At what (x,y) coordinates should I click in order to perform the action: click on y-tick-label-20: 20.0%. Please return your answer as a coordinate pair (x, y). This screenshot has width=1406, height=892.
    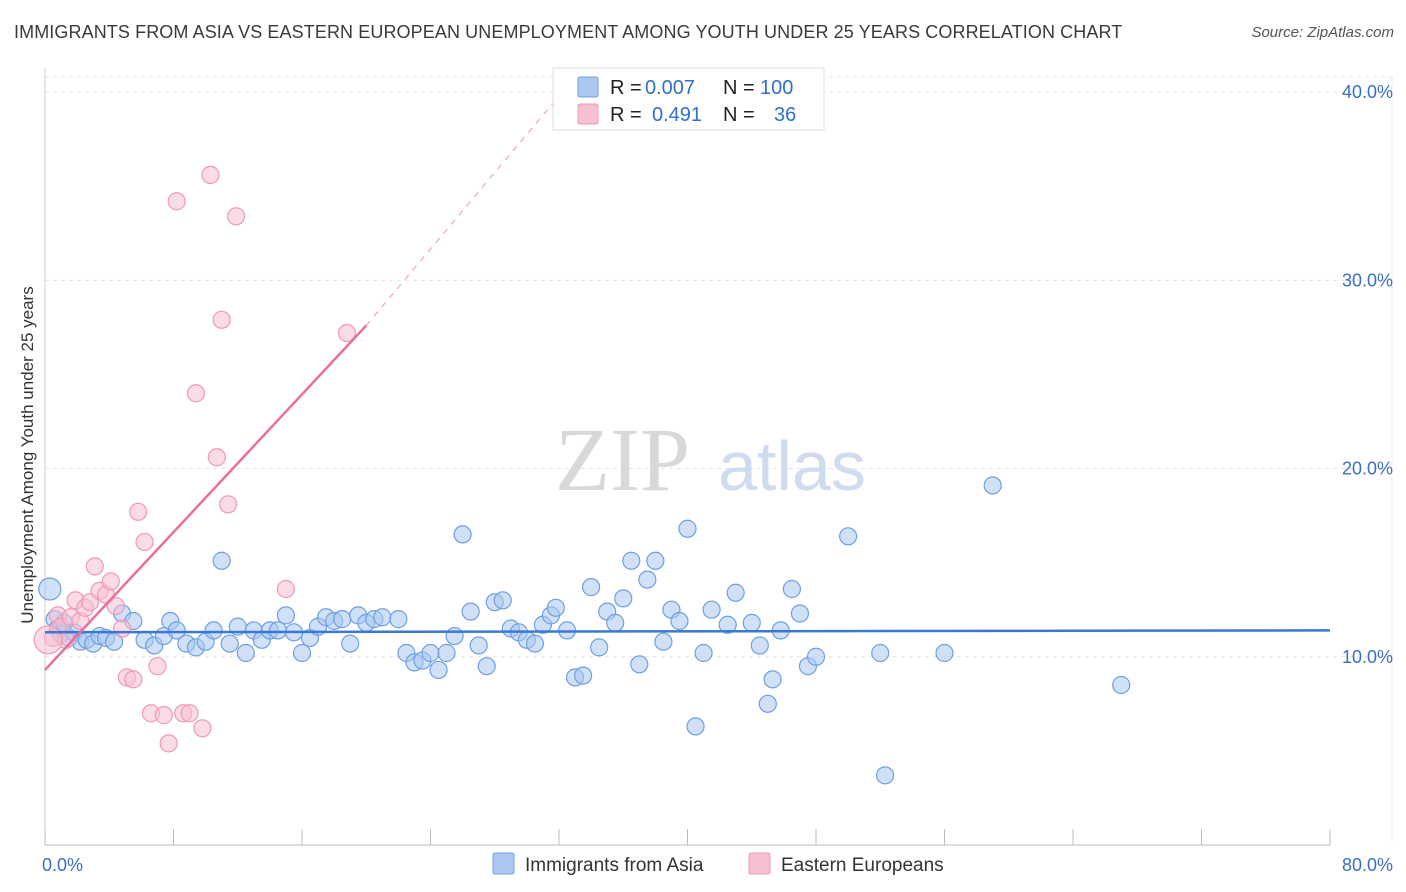
    Looking at the image, I should click on (1367, 469).